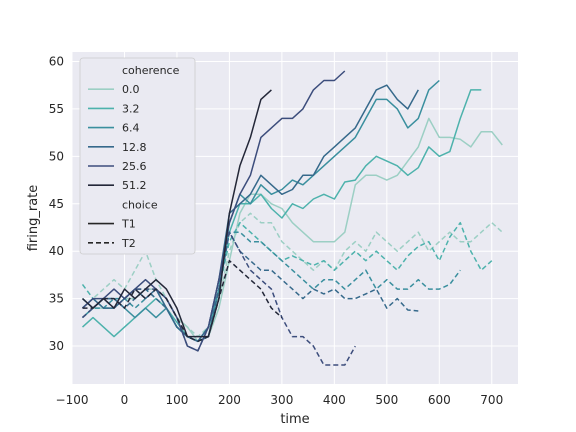 This screenshot has width=576, height=432. What do you see at coordinates (56, 109) in the screenshot?
I see `y-tick-label: 55` at bounding box center [56, 109].